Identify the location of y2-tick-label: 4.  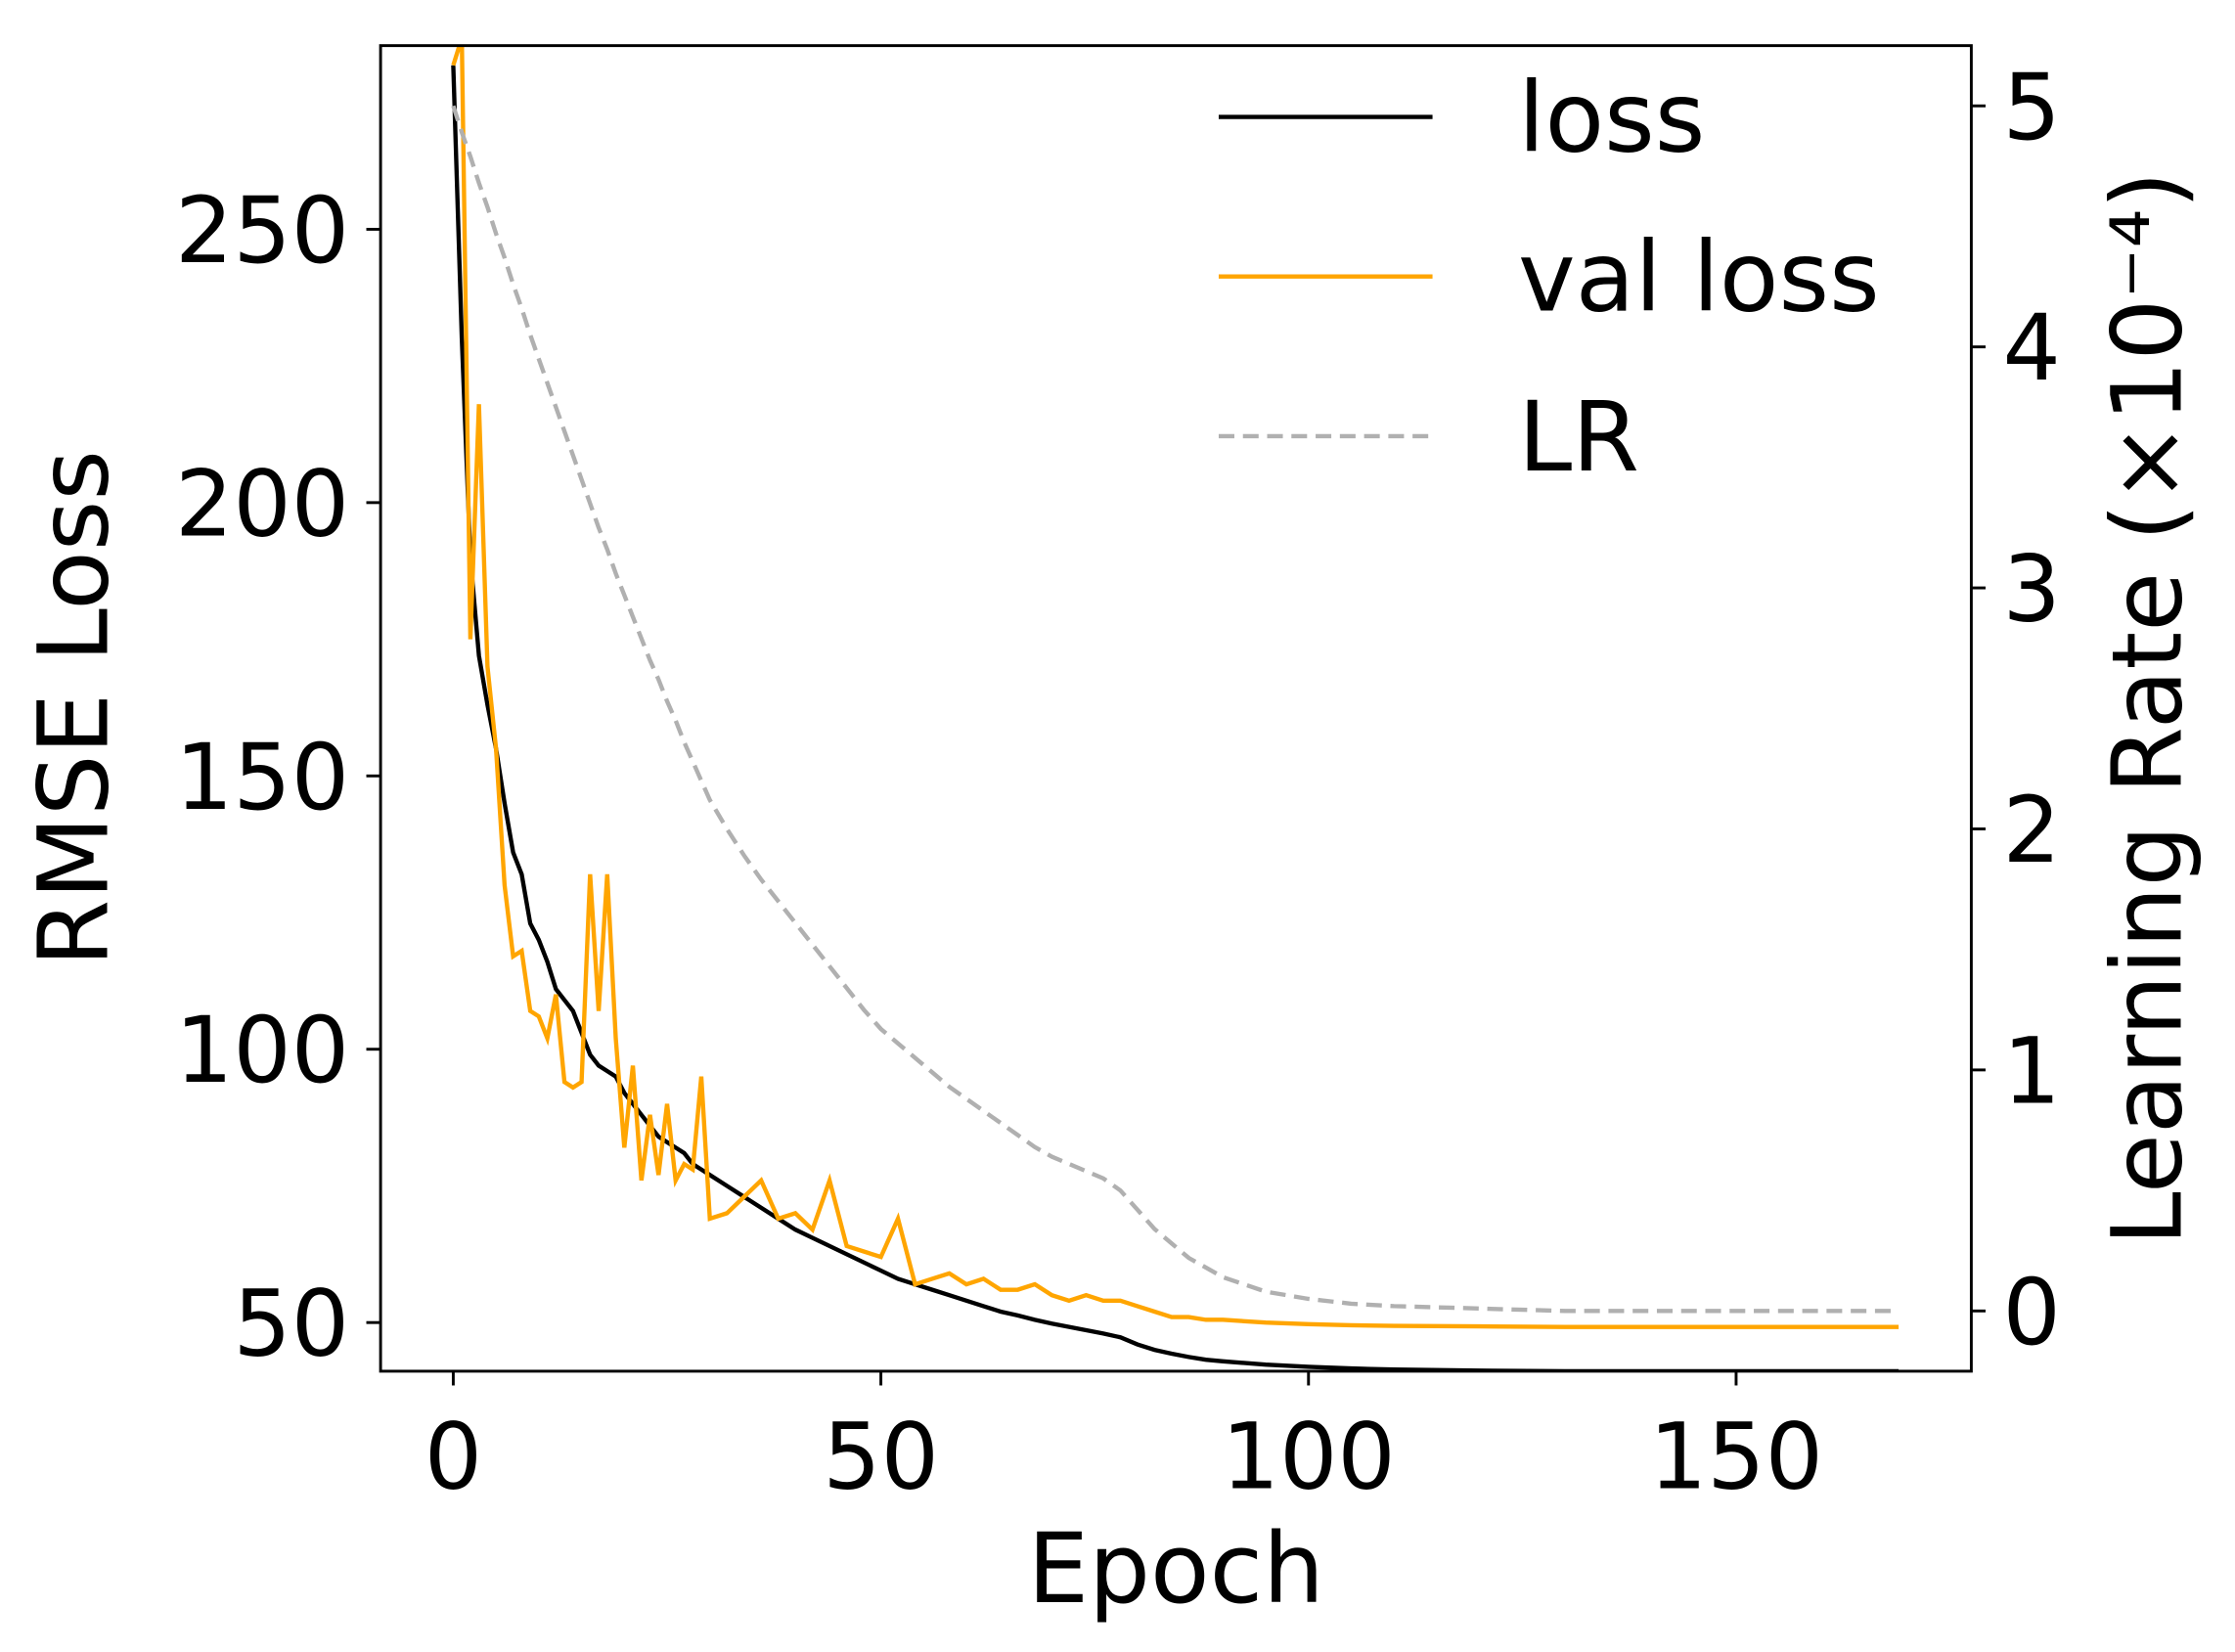
(2031, 348).